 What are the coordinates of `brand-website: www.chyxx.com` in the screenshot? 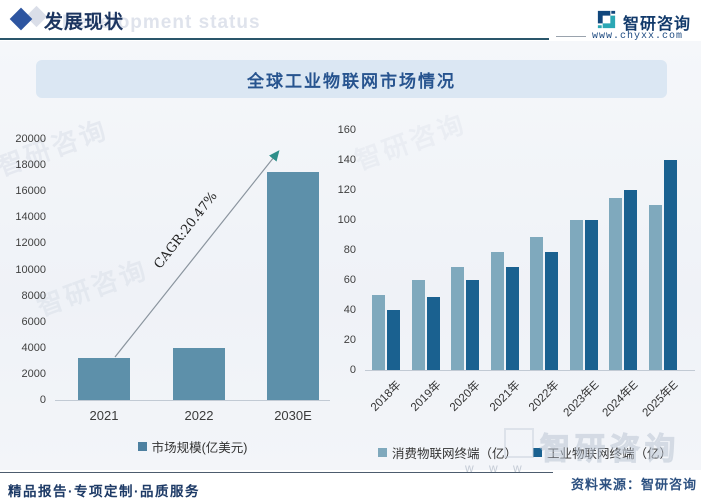 It's located at (638, 36).